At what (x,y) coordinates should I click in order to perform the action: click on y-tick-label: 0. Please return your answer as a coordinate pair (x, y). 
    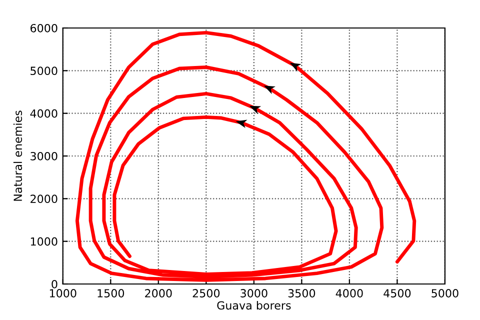
    Looking at the image, I should click on (55, 284).